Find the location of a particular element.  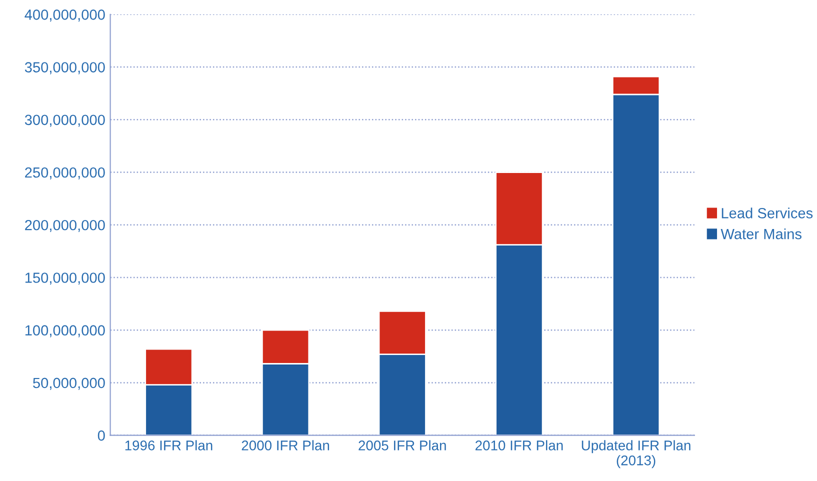

x-tick-label: 1996 IFR Plan is located at coordinates (168, 445).